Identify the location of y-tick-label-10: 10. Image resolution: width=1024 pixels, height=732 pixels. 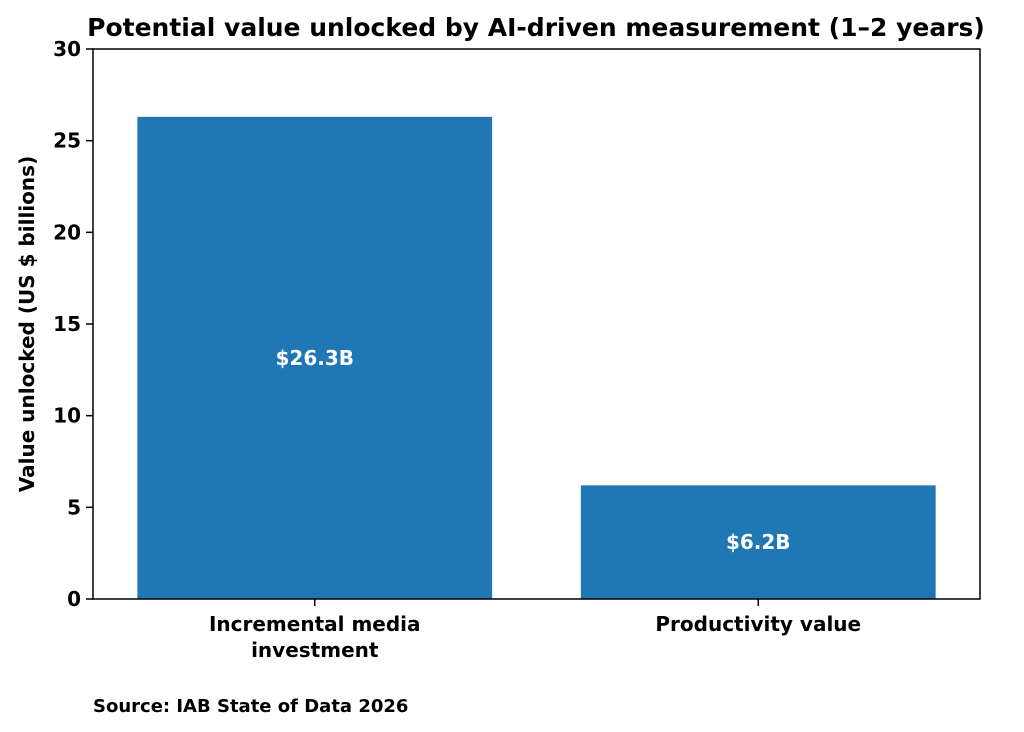
(67, 416).